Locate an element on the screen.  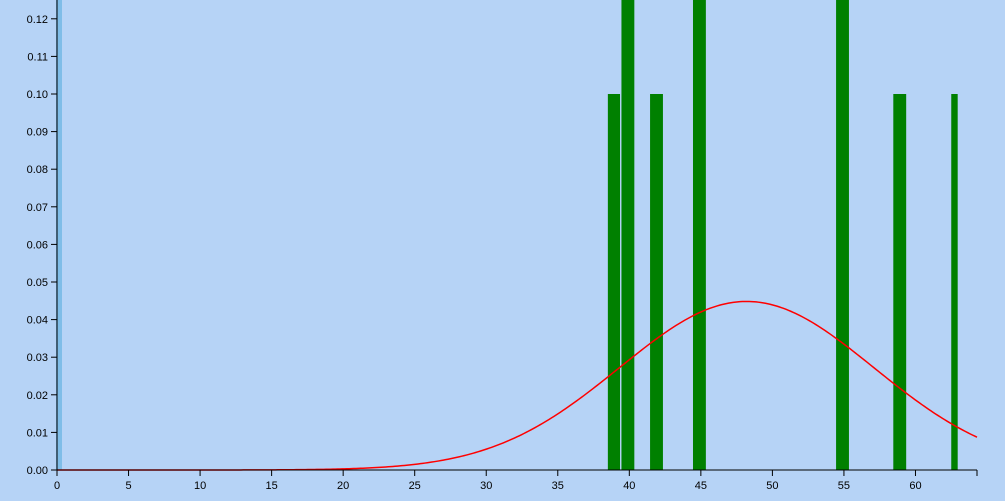
x-tick-label: 45 is located at coordinates (701, 486).